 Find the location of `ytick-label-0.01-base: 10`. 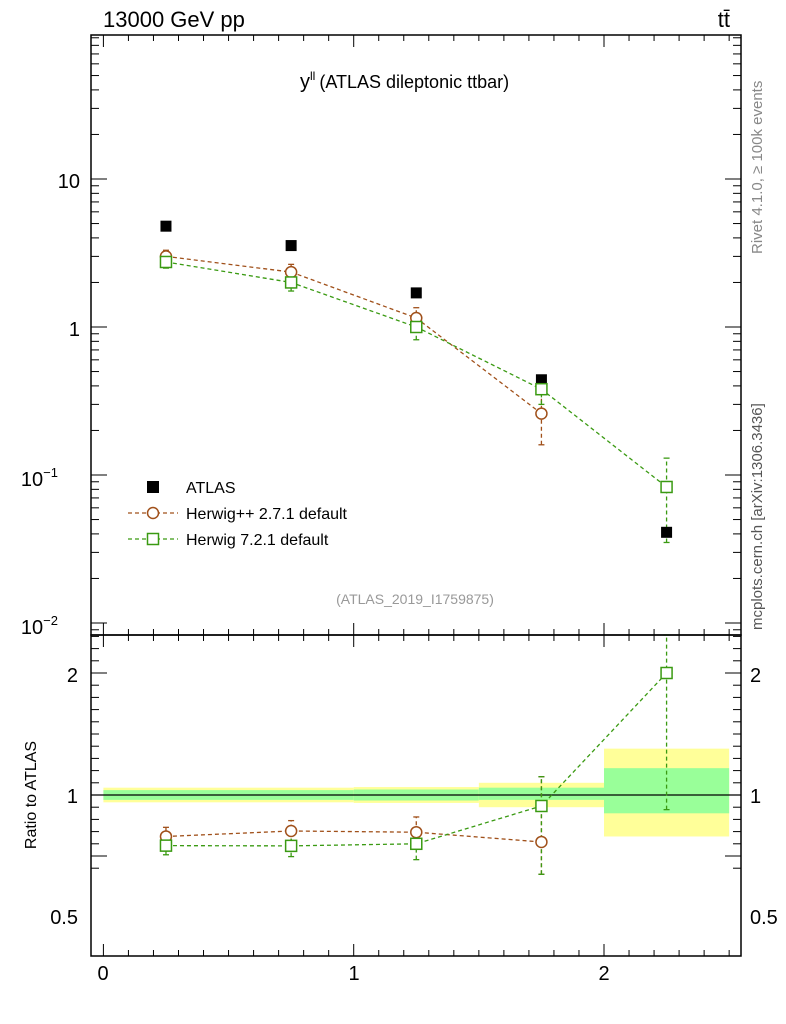

ytick-label-0.01-base: 10 is located at coordinates (32, 628).